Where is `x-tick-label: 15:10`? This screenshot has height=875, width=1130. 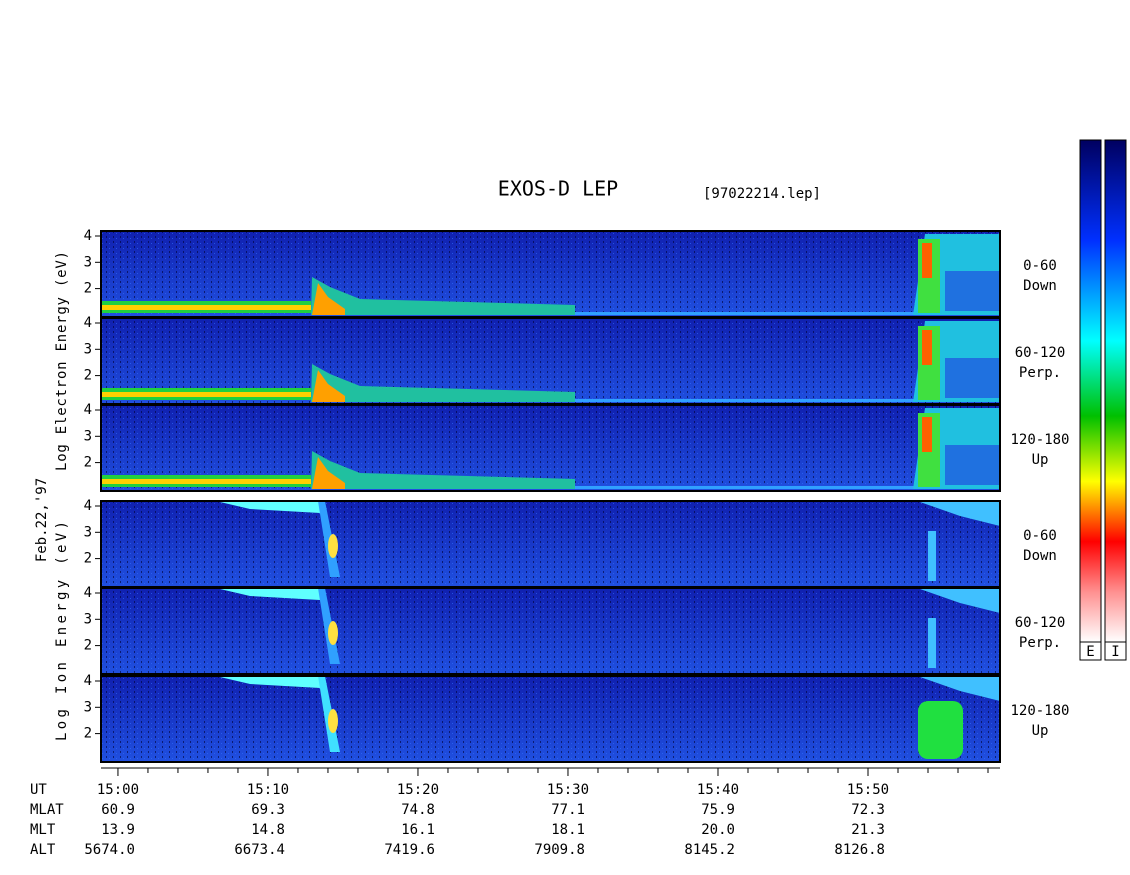 x-tick-label: 15:10 is located at coordinates (268, 790).